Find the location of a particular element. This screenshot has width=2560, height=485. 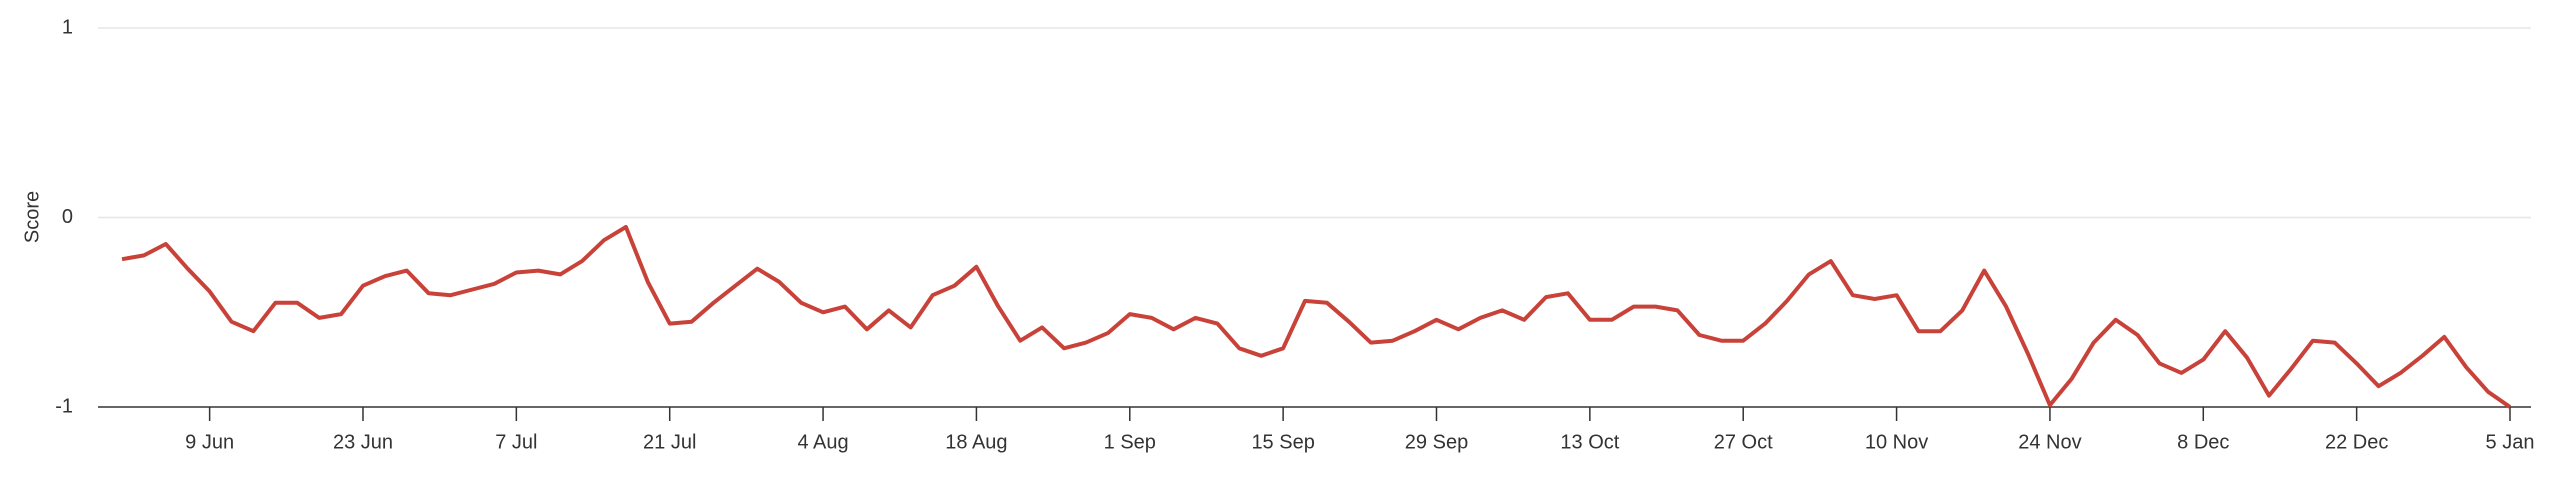

x-tick-label: 21 Jul is located at coordinates (669, 442).